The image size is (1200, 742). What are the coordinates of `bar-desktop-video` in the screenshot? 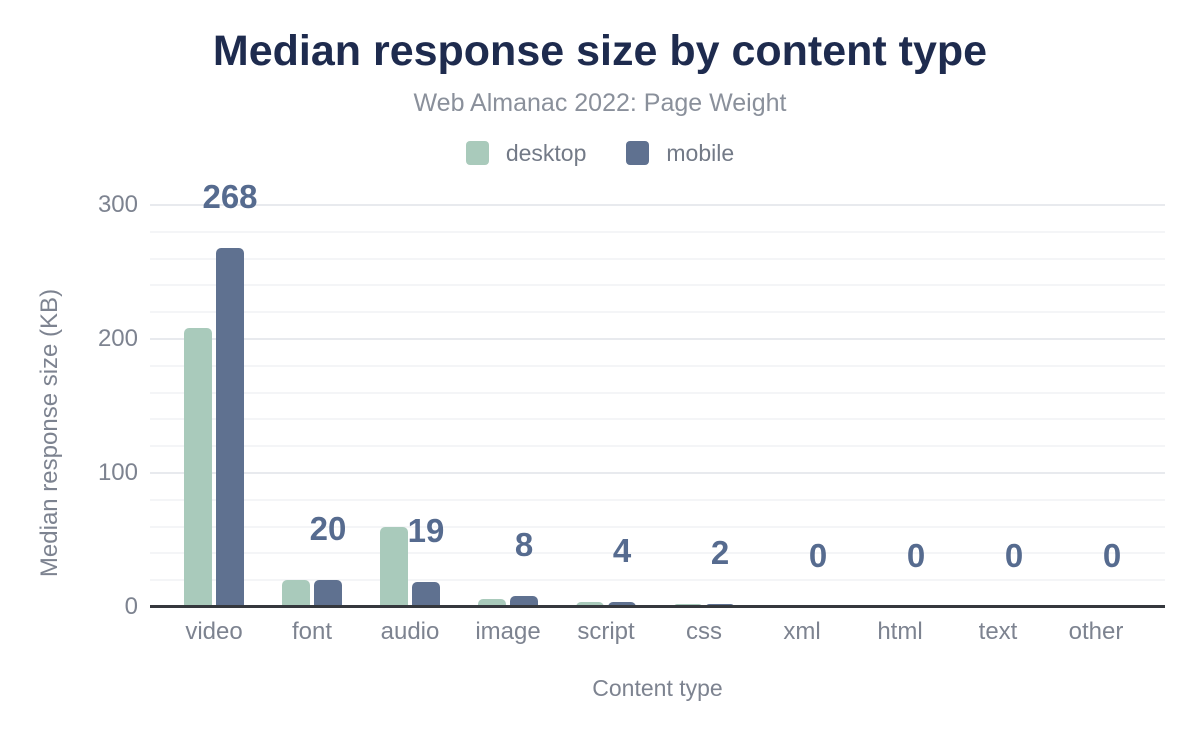 It's located at (198, 467).